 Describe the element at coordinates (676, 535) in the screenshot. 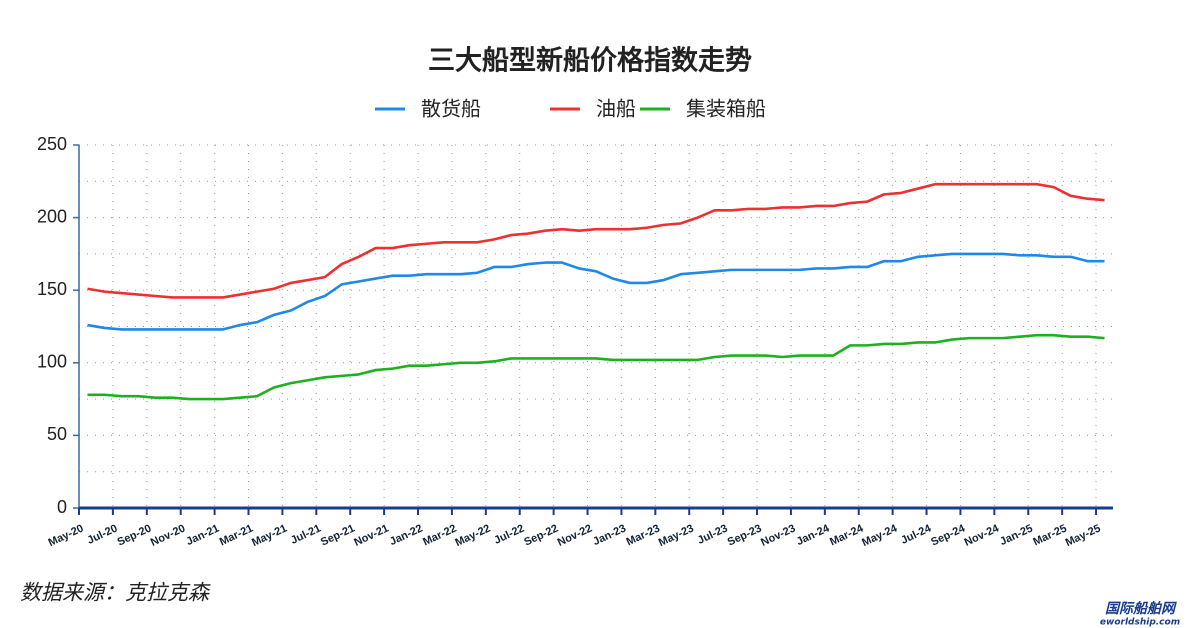

I see `x-tick-label: May-23` at that location.